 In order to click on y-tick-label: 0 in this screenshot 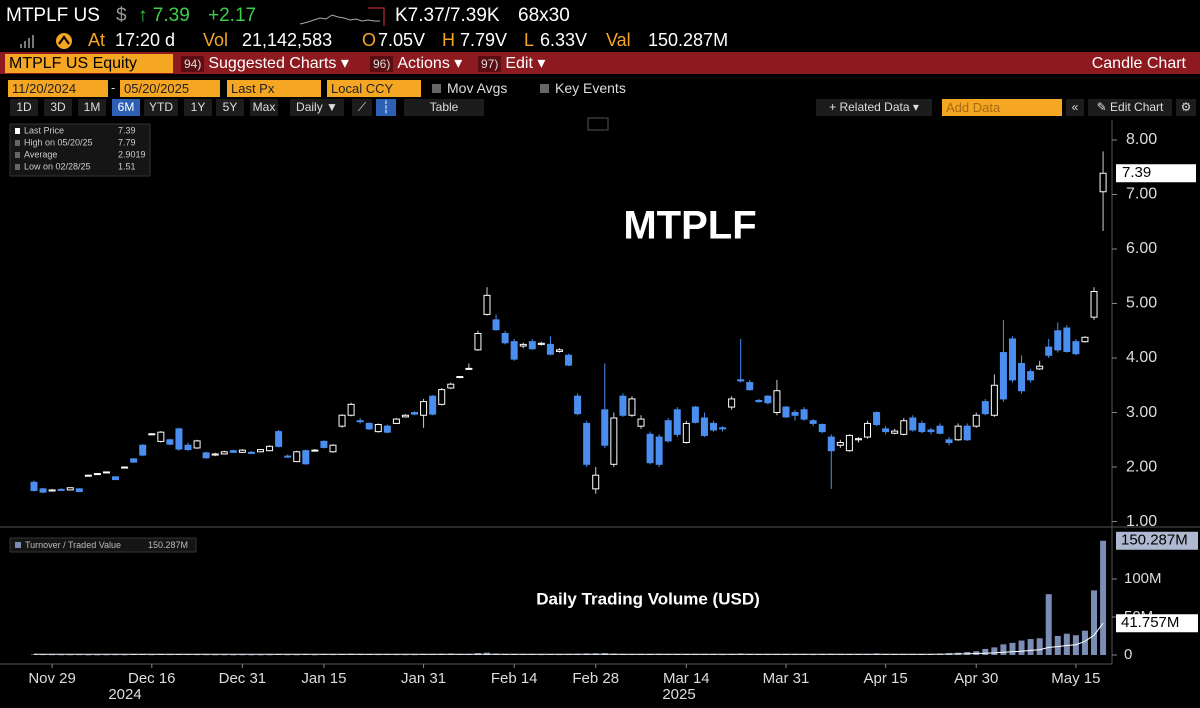, I will do `click(1128, 654)`.